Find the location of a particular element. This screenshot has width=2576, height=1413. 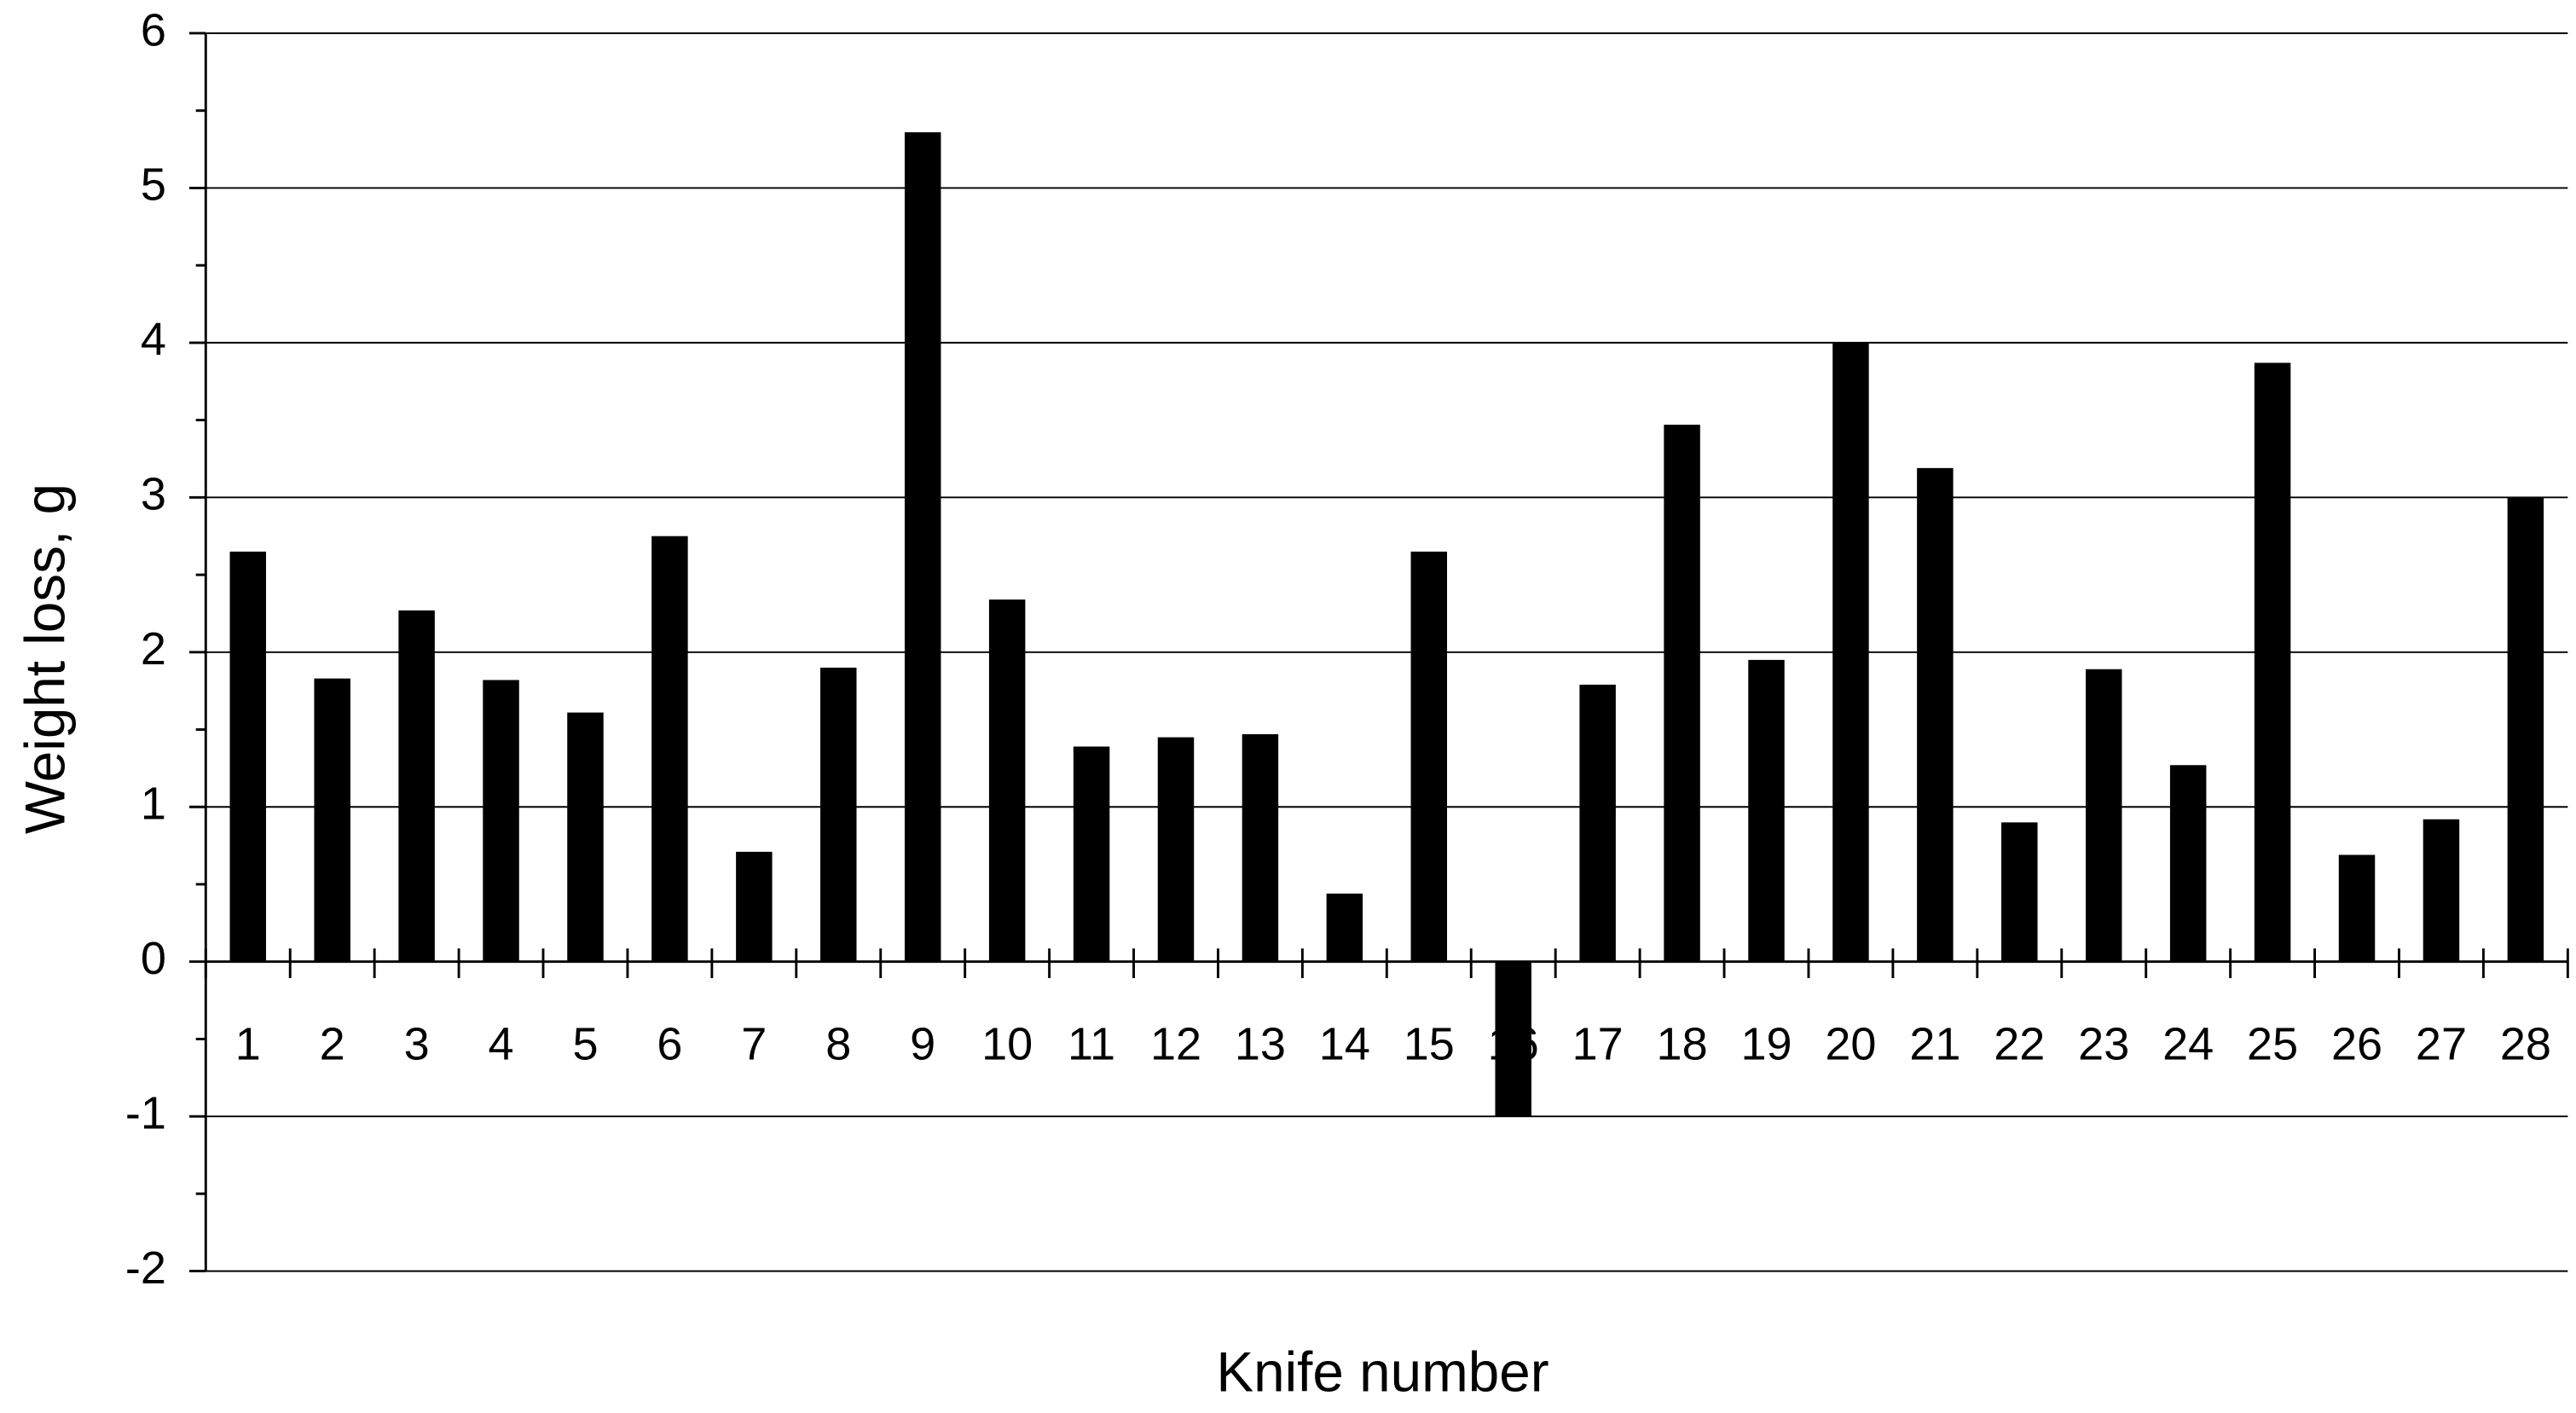

x-axis-label: Knife number is located at coordinates (1382, 1372).